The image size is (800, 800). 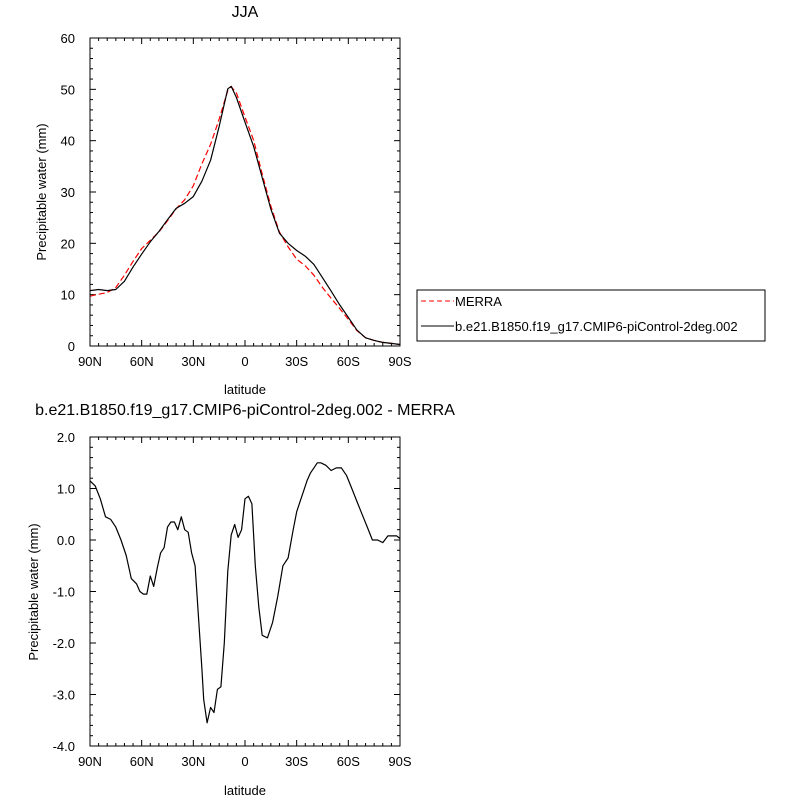 What do you see at coordinates (296, 361) in the screenshot?
I see `top-x-tick-label: 30S` at bounding box center [296, 361].